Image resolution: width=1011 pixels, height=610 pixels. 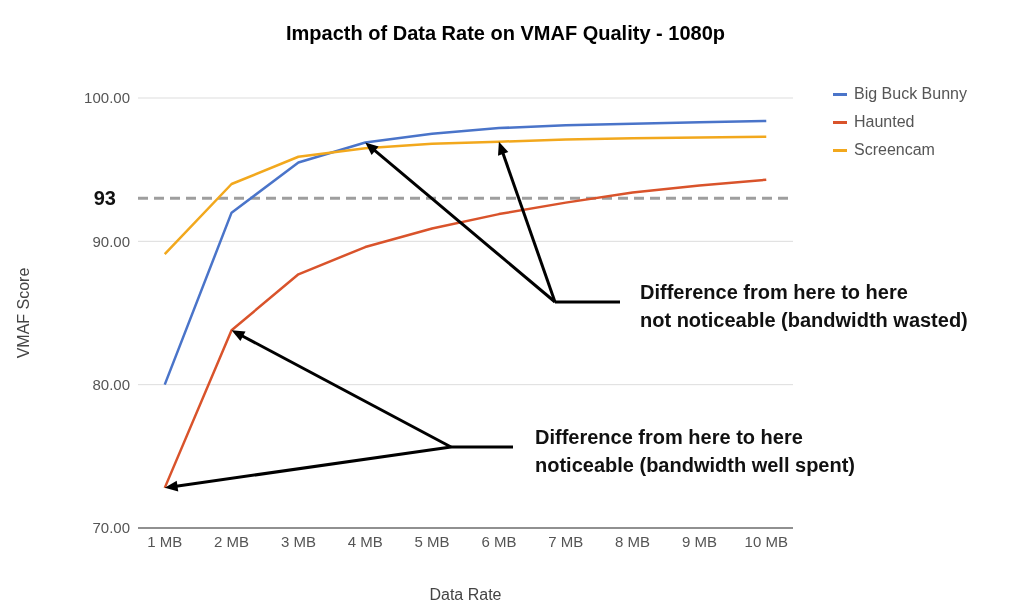 I want to click on x-tick-label: 1 MB, so click(x=165, y=541).